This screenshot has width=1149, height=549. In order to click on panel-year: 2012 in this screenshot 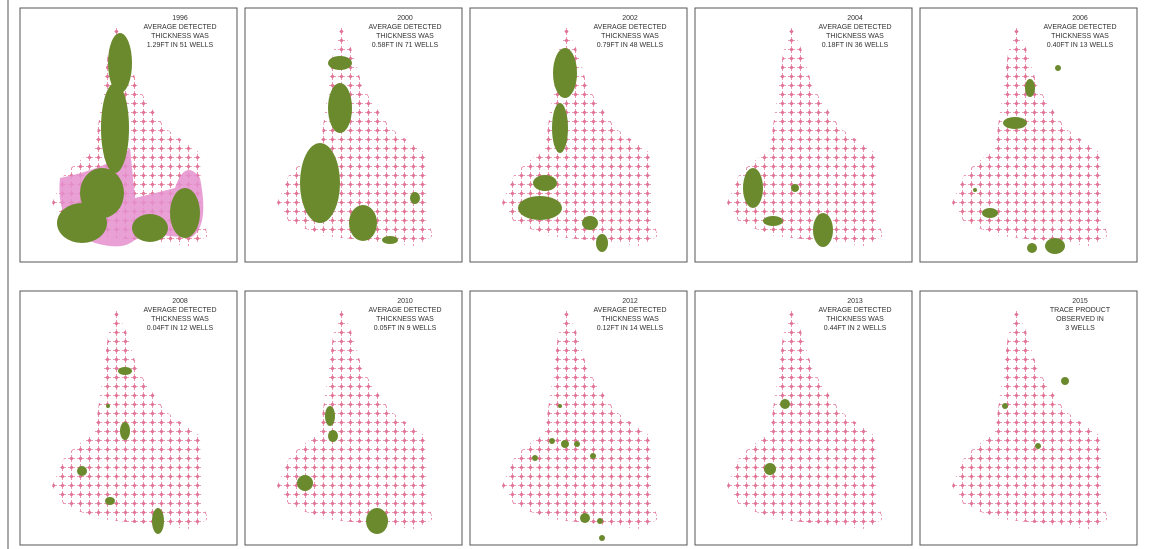, I will do `click(630, 301)`.